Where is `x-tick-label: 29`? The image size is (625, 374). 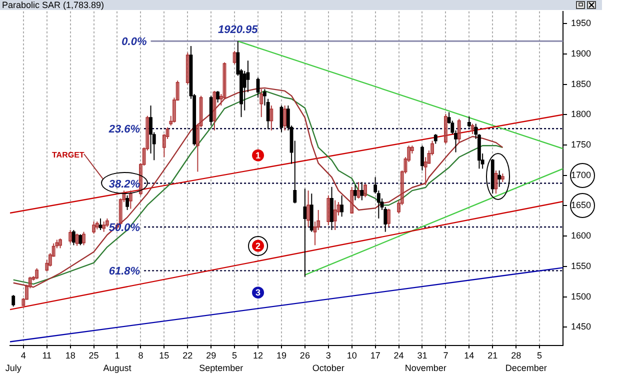
x-tick-label: 29 is located at coordinates (211, 355).